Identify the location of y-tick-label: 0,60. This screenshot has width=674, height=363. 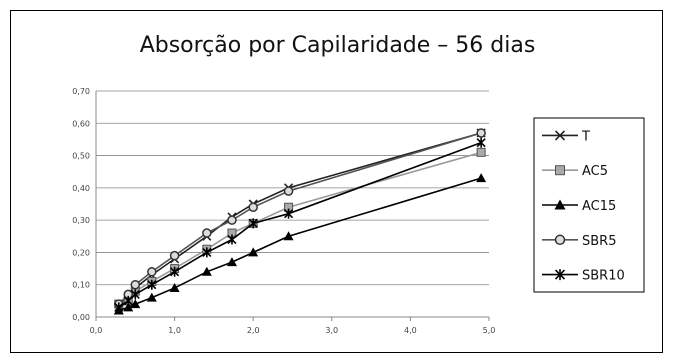
(81, 123).